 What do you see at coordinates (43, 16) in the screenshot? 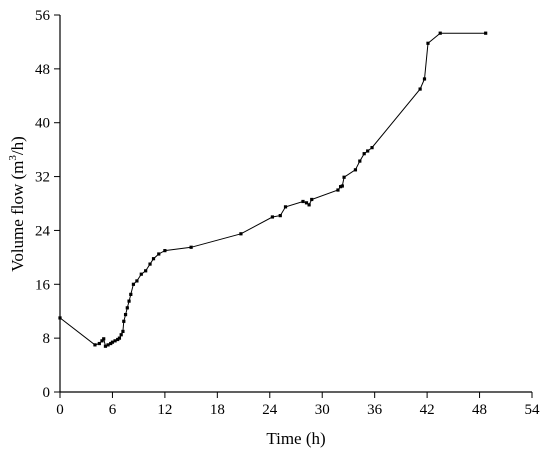
I see `y-tick-label: 56` at bounding box center [43, 16].